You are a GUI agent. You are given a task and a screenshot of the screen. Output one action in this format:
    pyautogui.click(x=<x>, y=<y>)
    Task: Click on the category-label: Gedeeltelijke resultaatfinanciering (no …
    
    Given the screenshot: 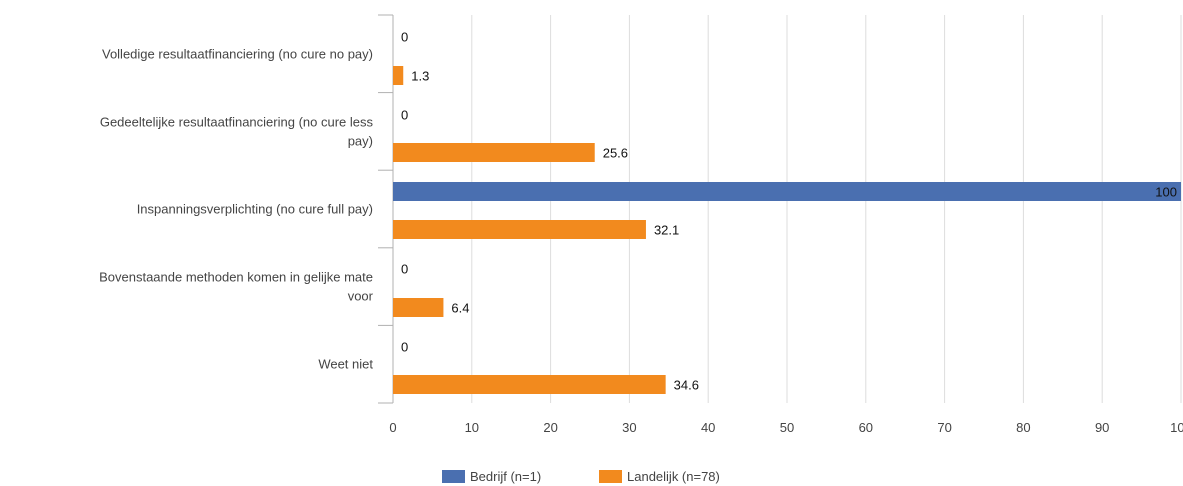 What is the action you would take?
    pyautogui.click(x=237, y=121)
    